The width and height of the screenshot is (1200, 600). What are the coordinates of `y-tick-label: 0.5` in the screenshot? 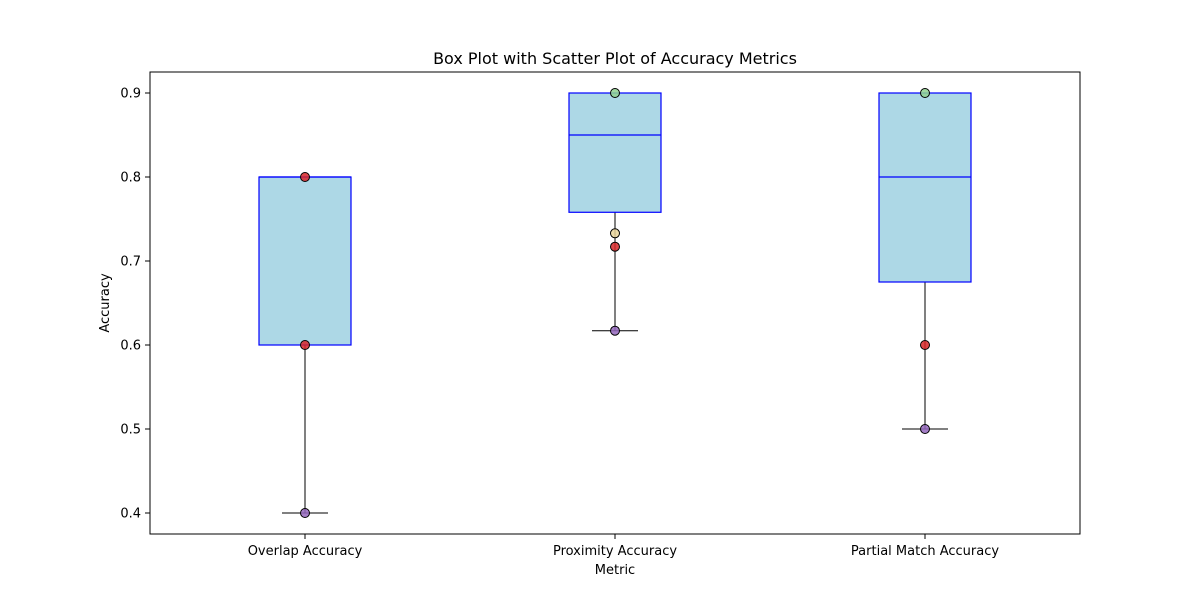 It's located at (130, 430).